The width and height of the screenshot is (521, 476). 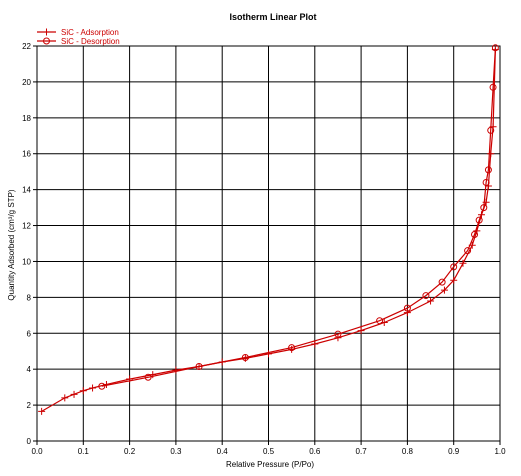 I want to click on y-tick-label: 20, so click(x=26, y=82).